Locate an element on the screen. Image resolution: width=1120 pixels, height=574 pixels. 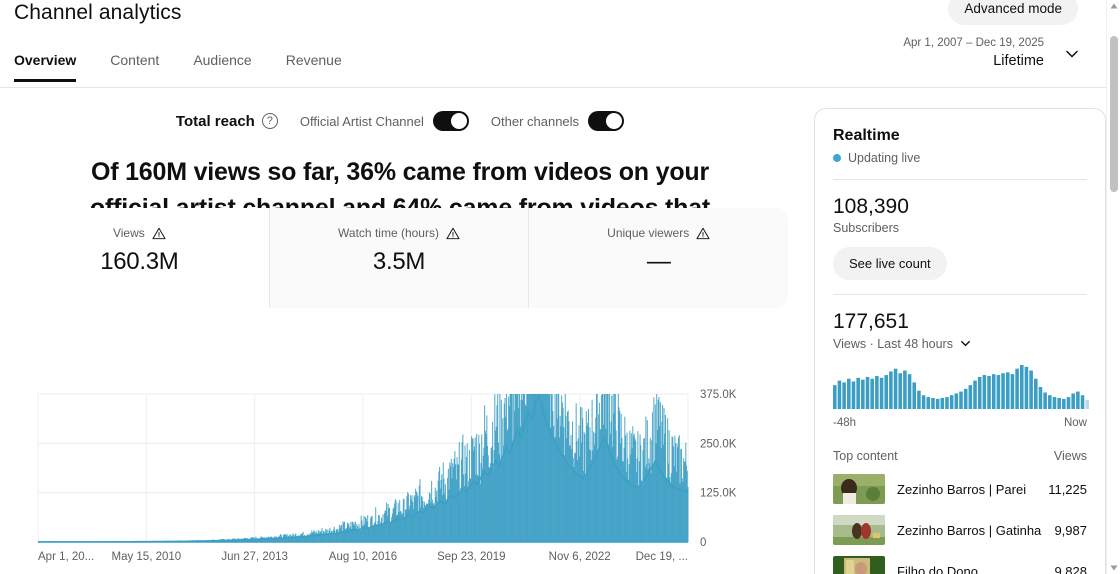
metric-card-header: Watch time (hours) is located at coordinates (399, 233).